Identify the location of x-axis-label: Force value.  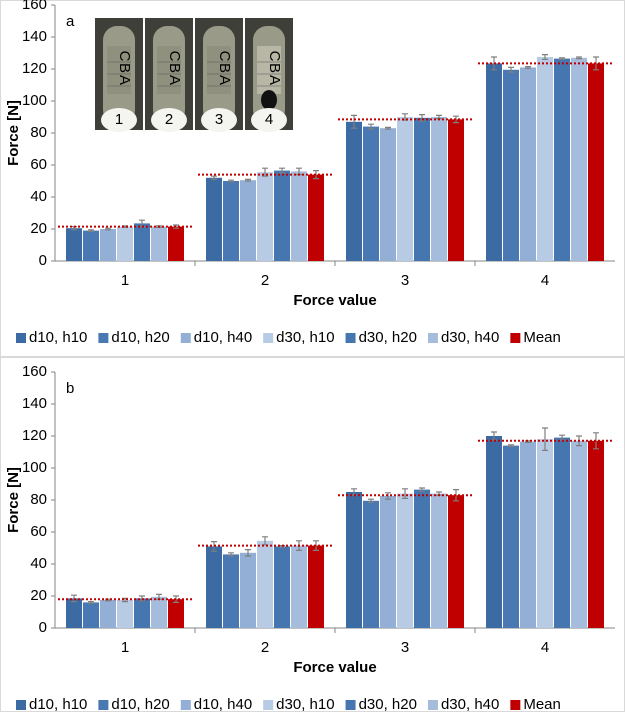
(334, 667).